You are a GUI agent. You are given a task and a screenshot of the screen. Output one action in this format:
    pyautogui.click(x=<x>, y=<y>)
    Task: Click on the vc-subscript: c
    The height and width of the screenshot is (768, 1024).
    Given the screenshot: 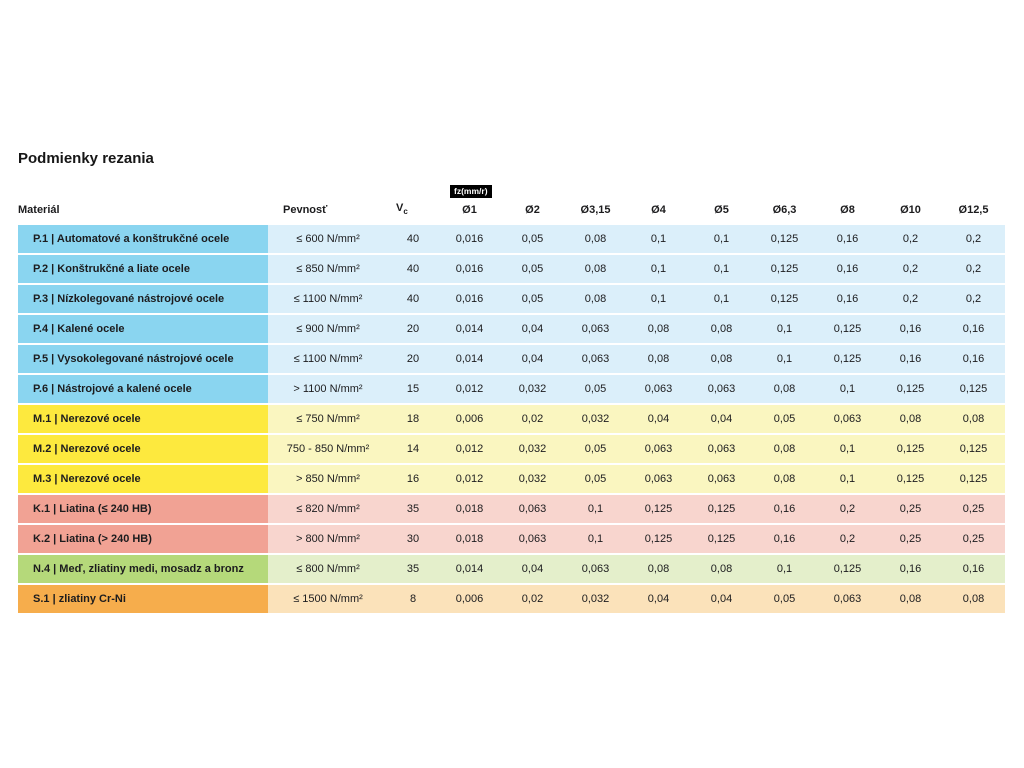 What is the action you would take?
    pyautogui.click(x=405, y=211)
    